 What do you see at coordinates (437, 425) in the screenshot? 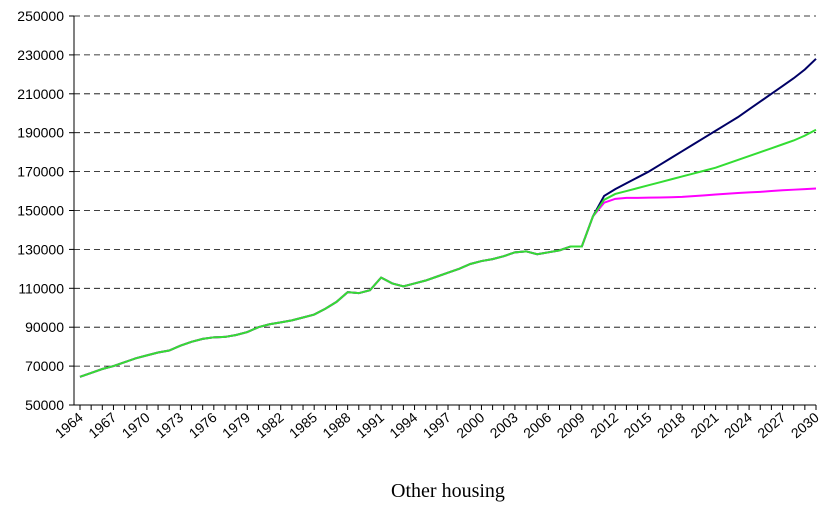
I see `x-tick-label: 1997` at bounding box center [437, 425].